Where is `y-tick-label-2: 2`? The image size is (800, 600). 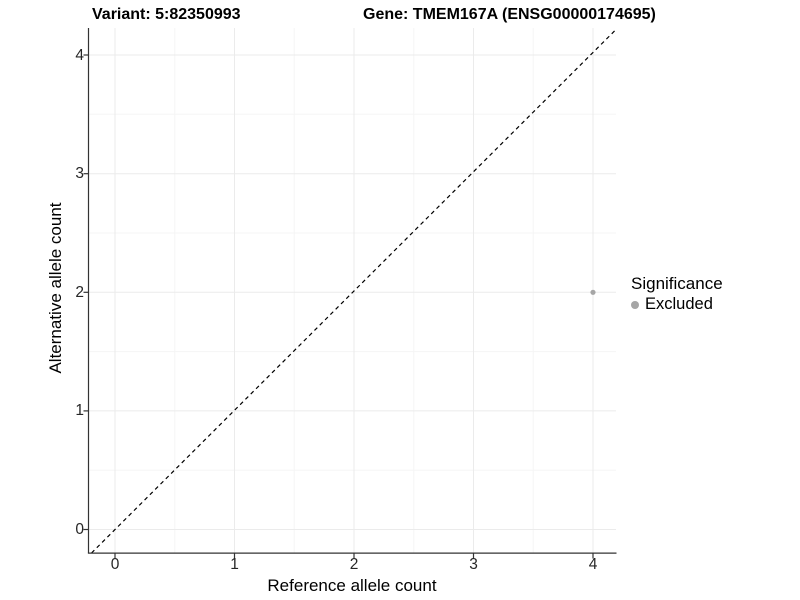
y-tick-label-2: 2 is located at coordinates (79, 292).